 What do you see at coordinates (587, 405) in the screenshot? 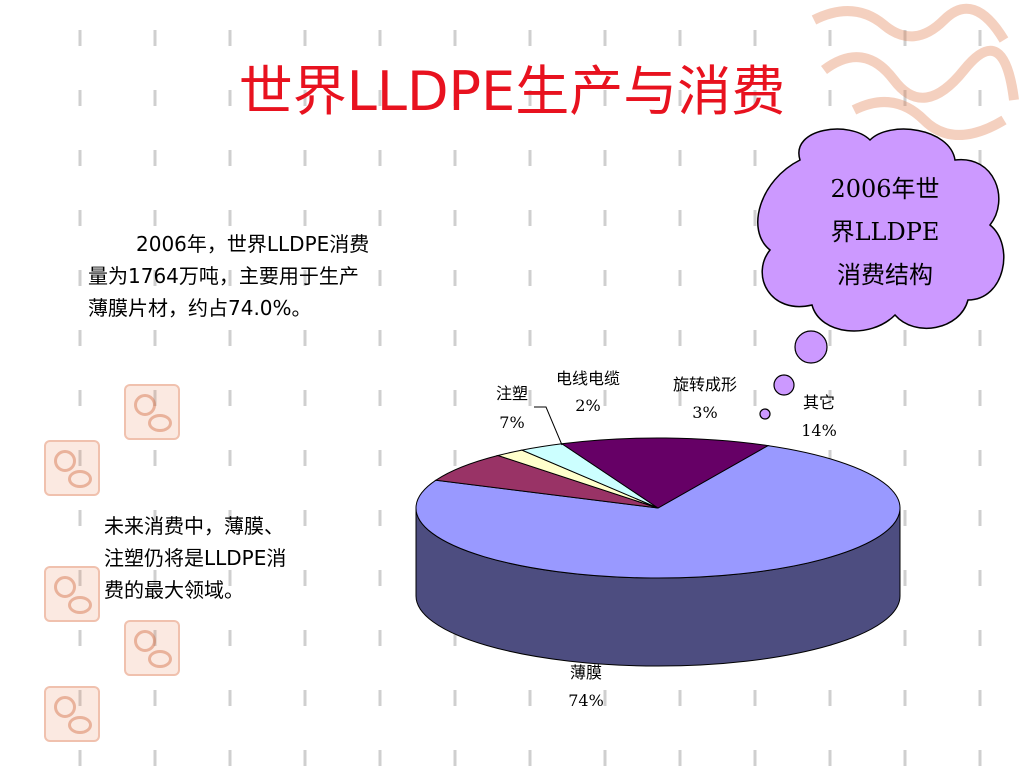
I see `pie-label-value: 2%` at bounding box center [587, 405].